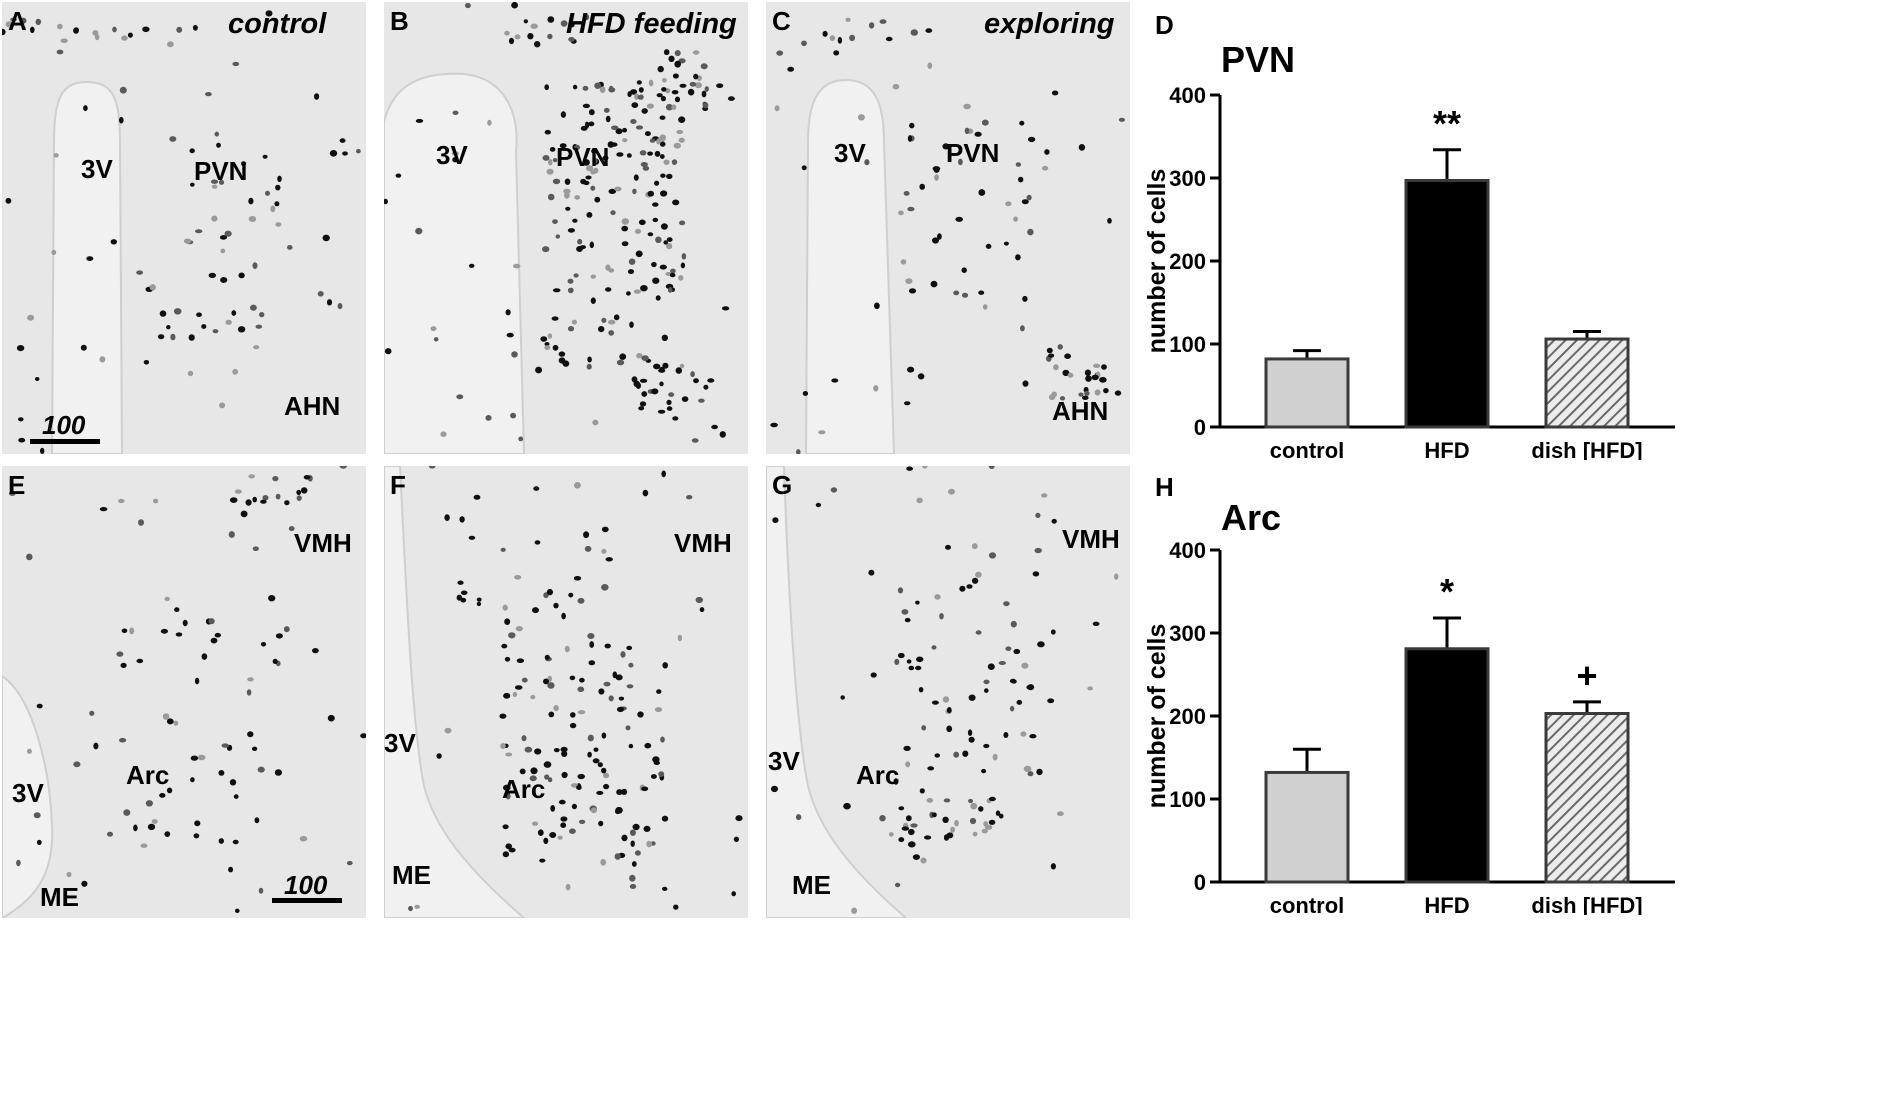 The height and width of the screenshot is (1115, 1900). Describe the element at coordinates (87, 267) in the screenshot. I see `ventricle-shape` at that location.